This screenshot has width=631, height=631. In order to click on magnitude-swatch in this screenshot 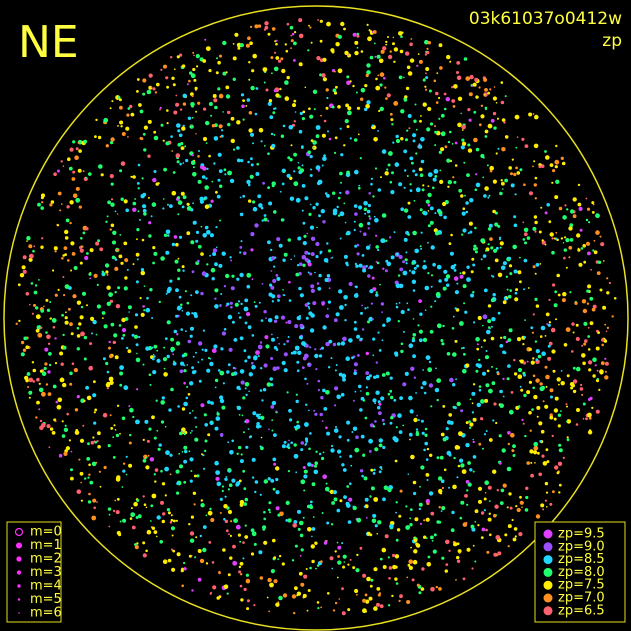, I will do `click(19, 532)`.